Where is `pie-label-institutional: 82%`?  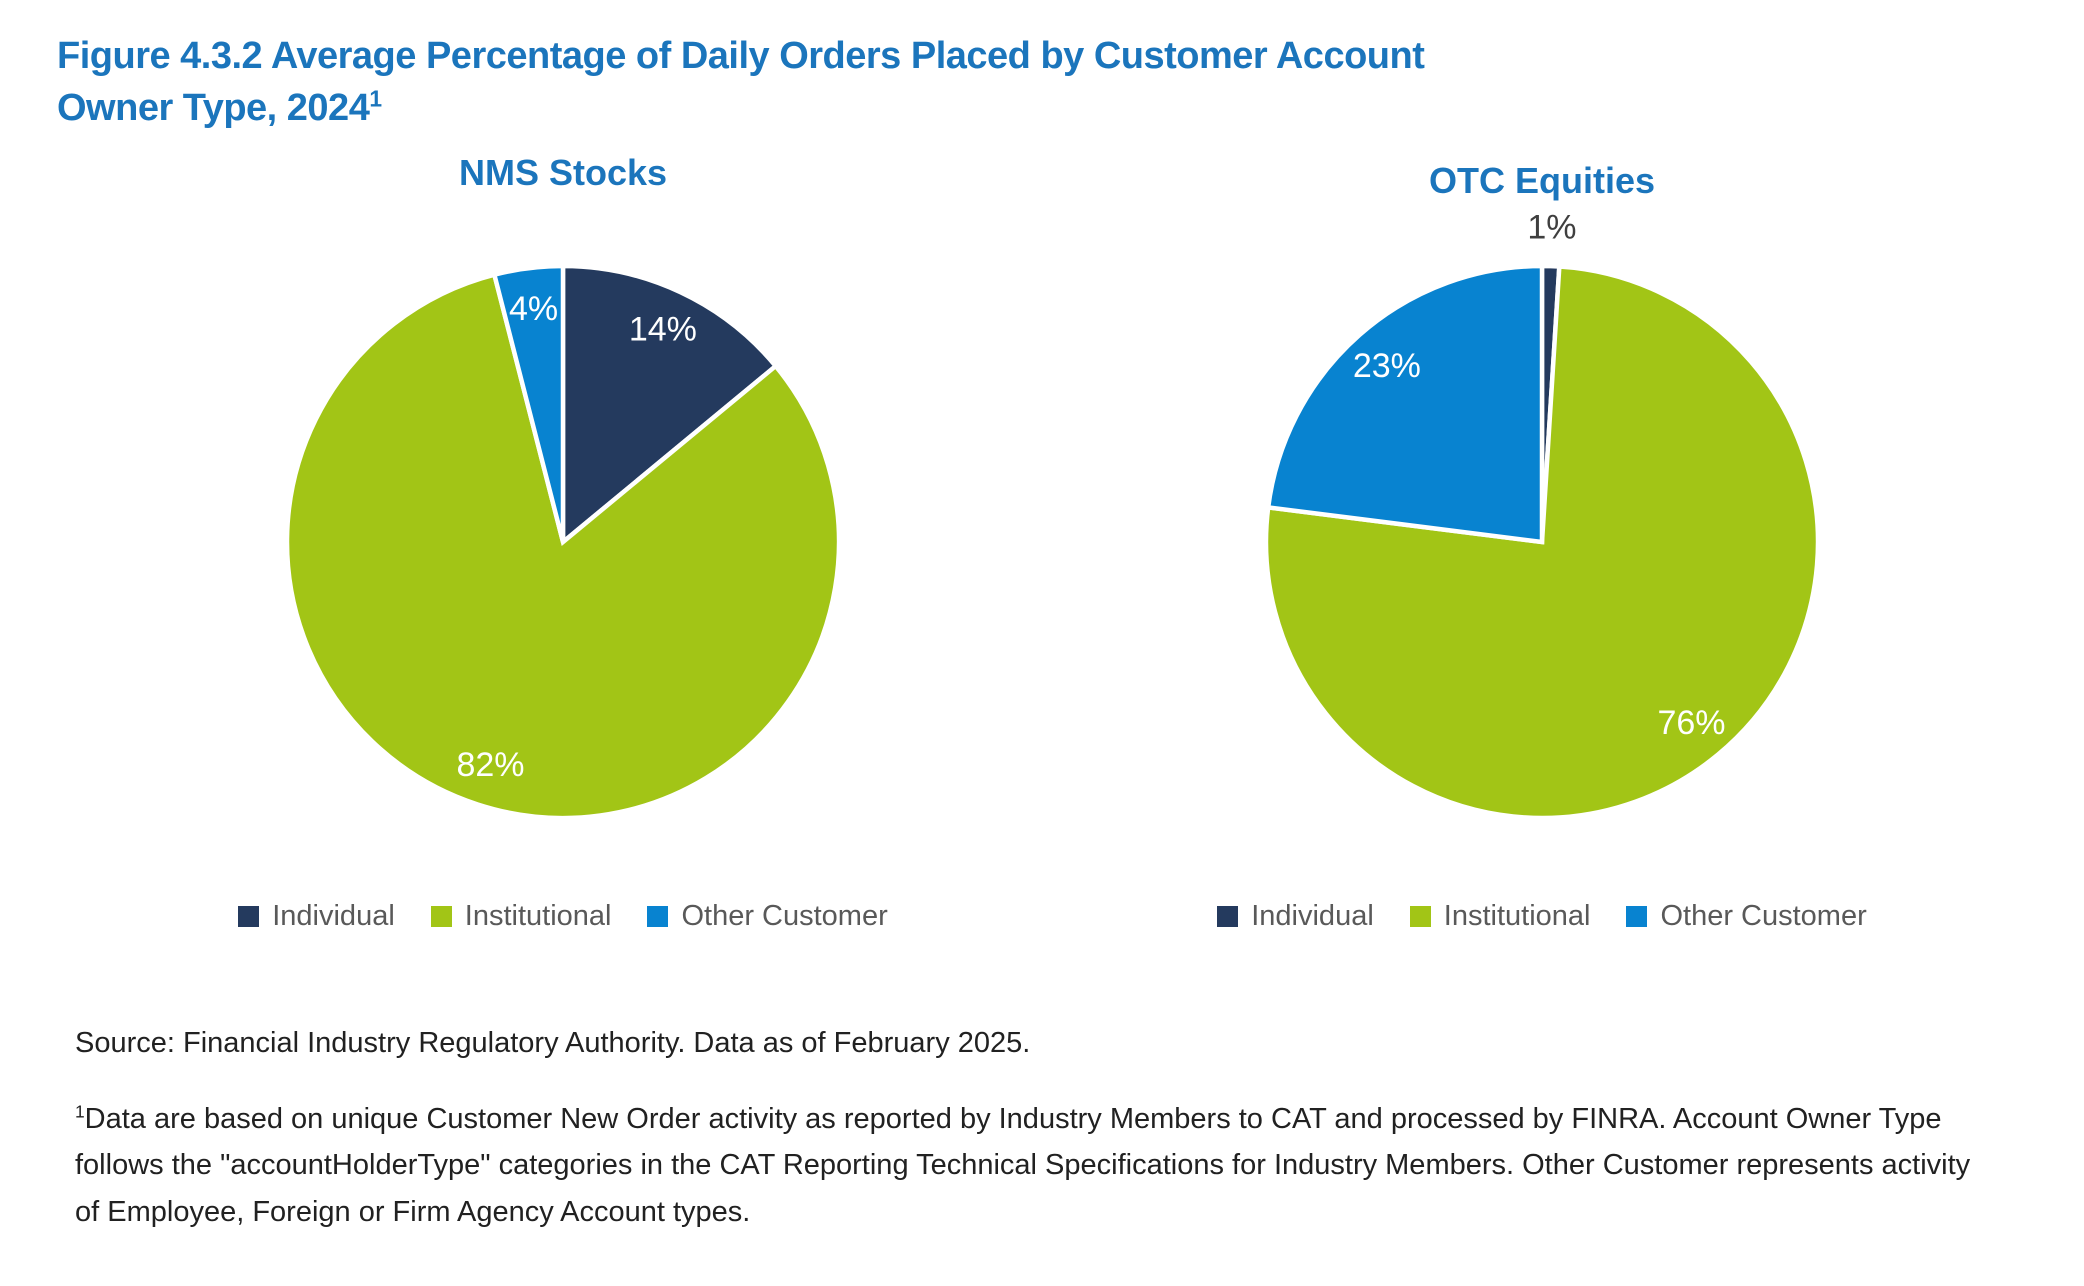
pie-label-institutional: 82% is located at coordinates (490, 765).